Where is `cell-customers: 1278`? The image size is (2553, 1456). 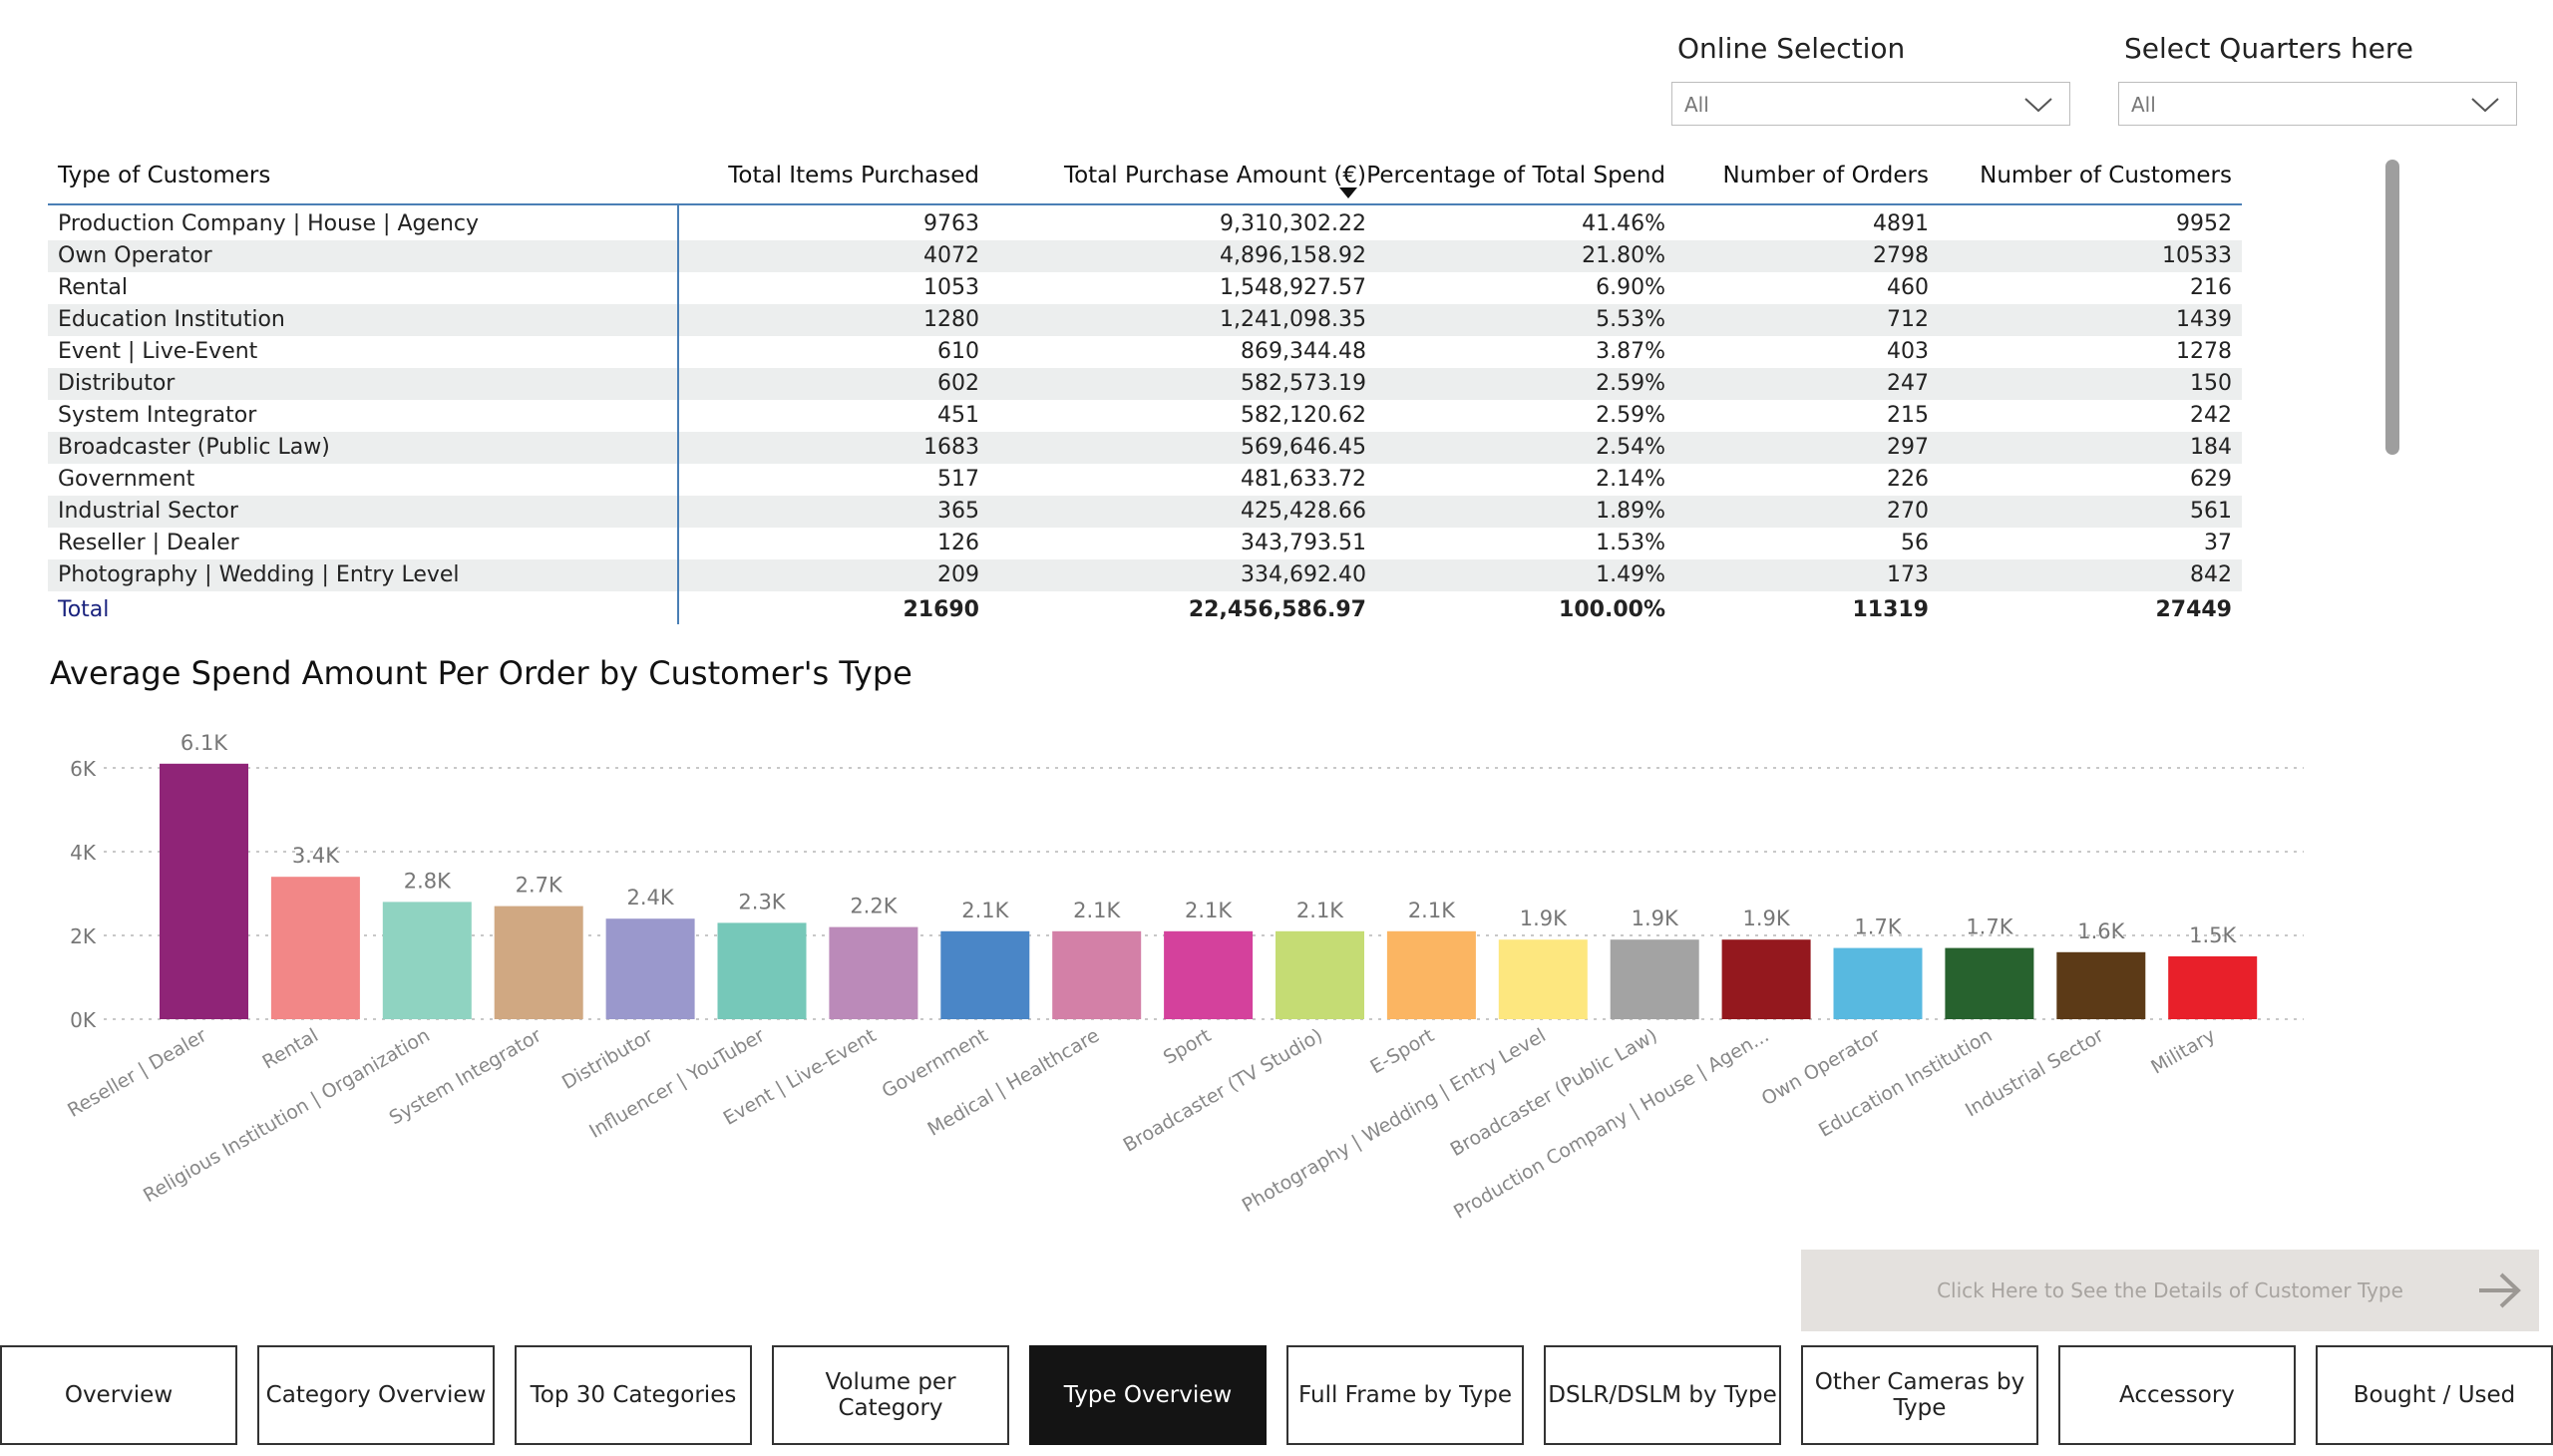
cell-customers: 1278 is located at coordinates (2204, 351).